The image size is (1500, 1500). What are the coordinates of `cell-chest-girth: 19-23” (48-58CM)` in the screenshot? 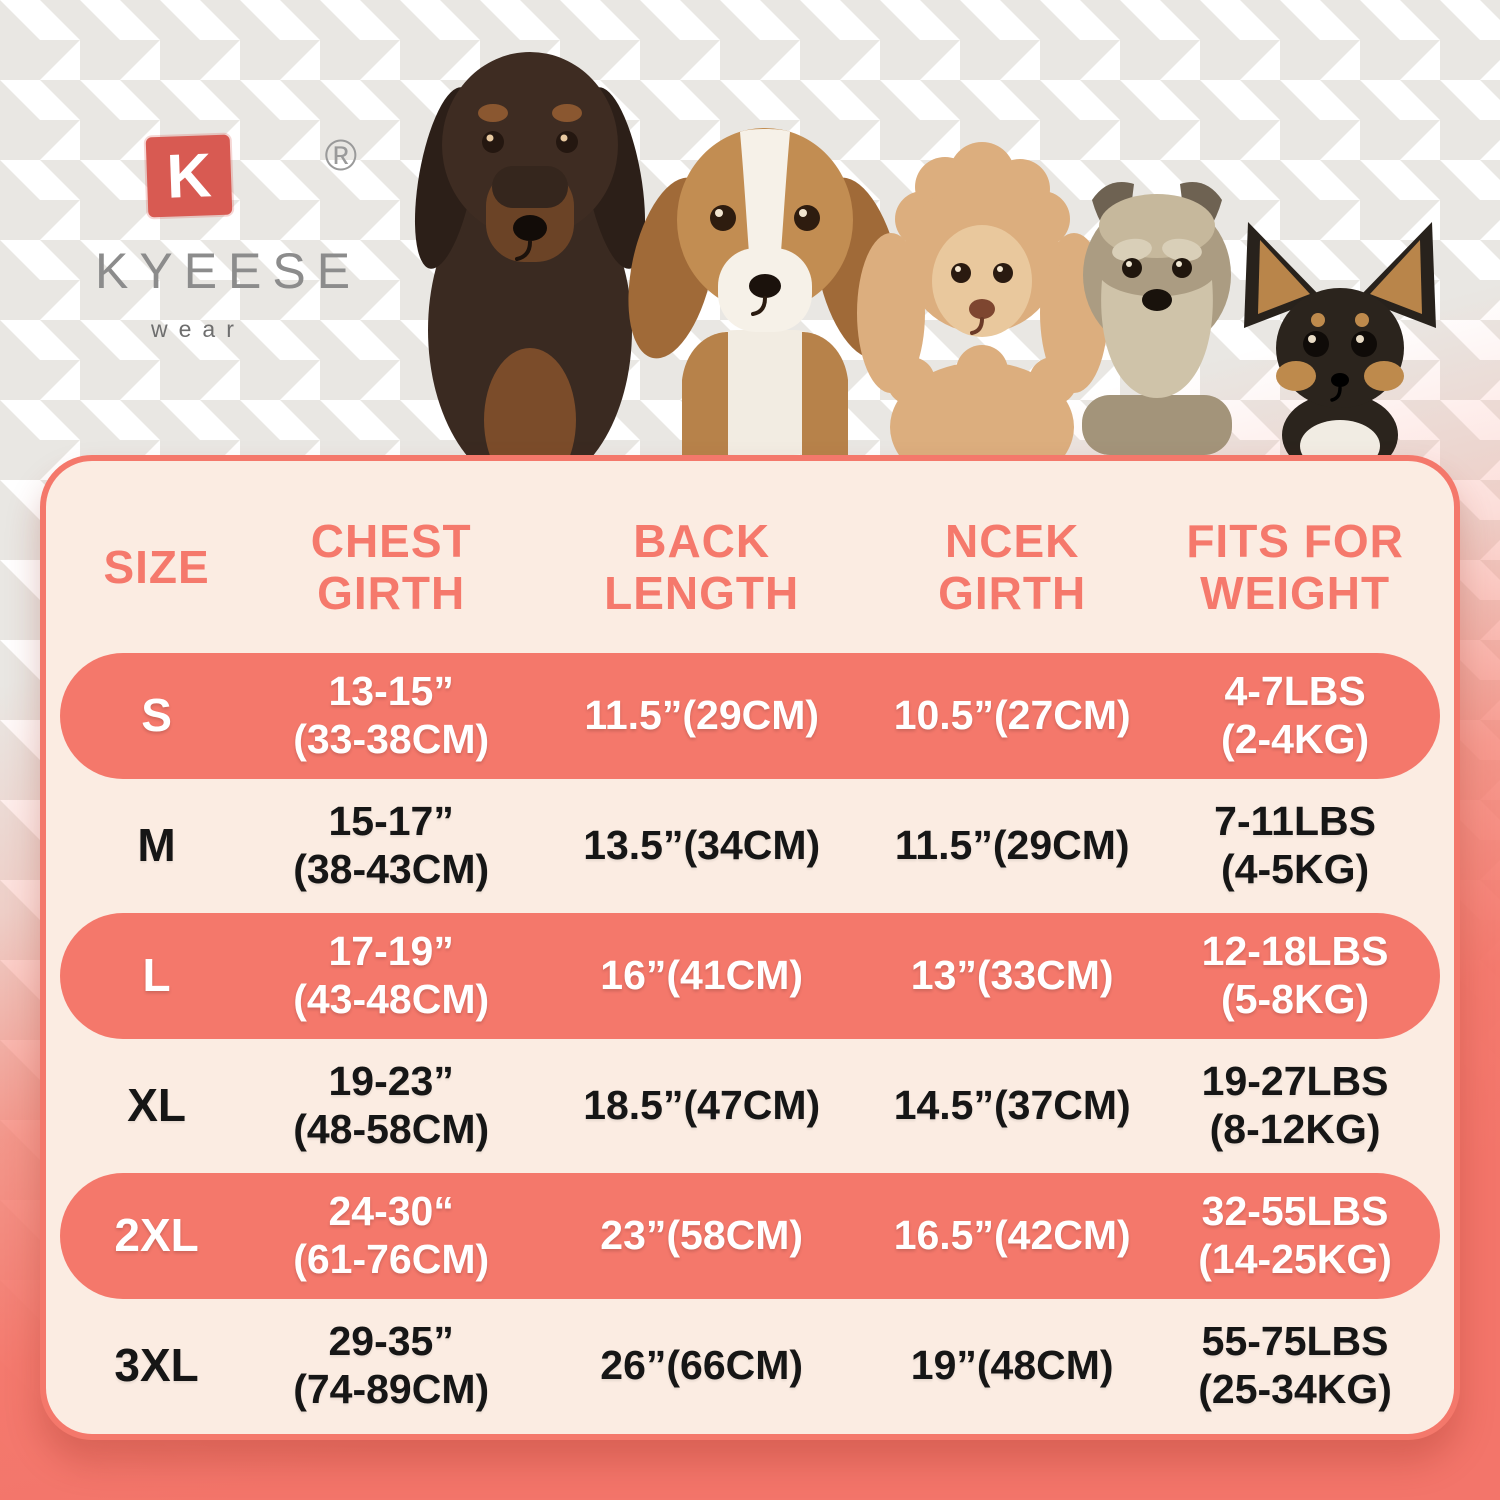 It's located at (391, 1106).